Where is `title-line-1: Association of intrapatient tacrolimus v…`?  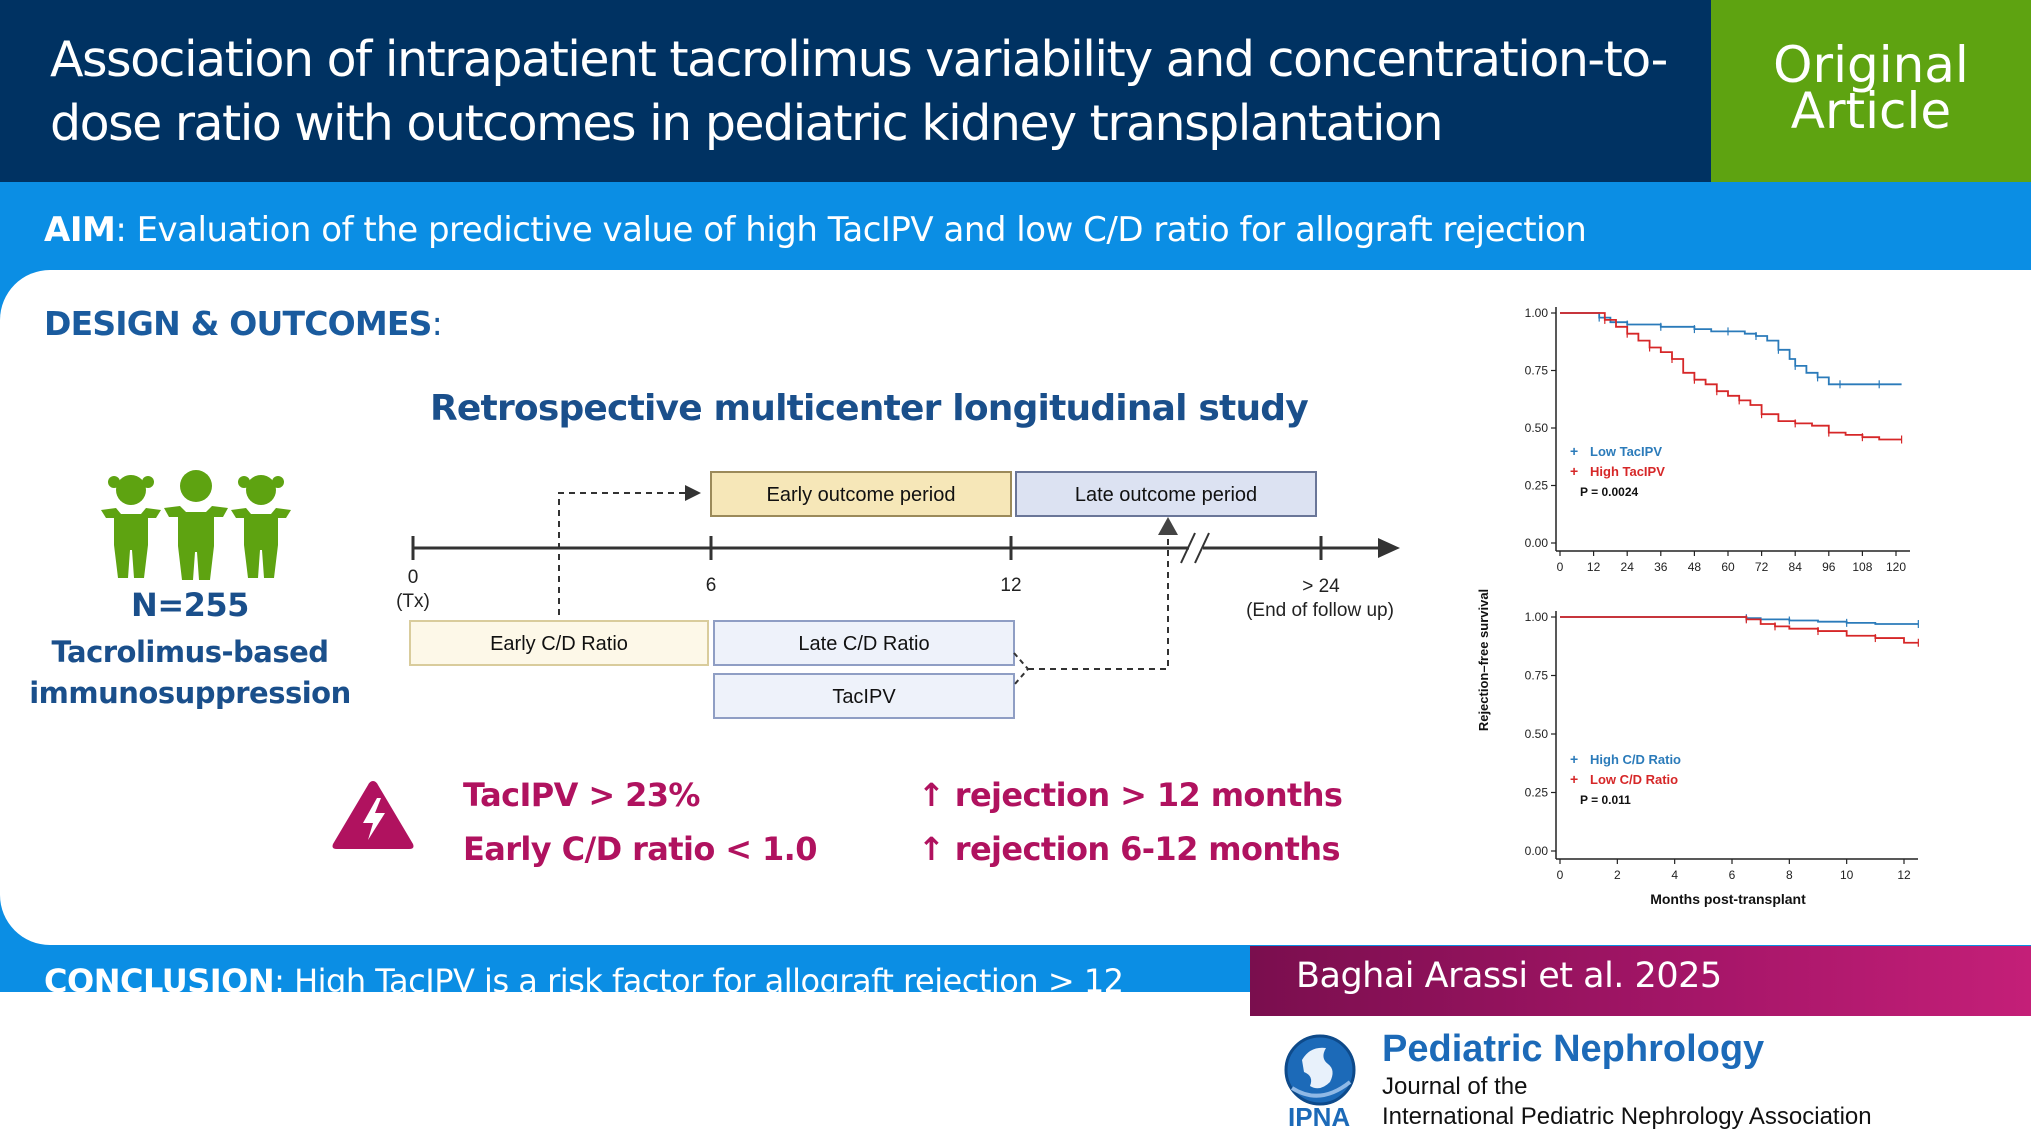 title-line-1: Association of intrapatient tacrolimus v… is located at coordinates (859, 59).